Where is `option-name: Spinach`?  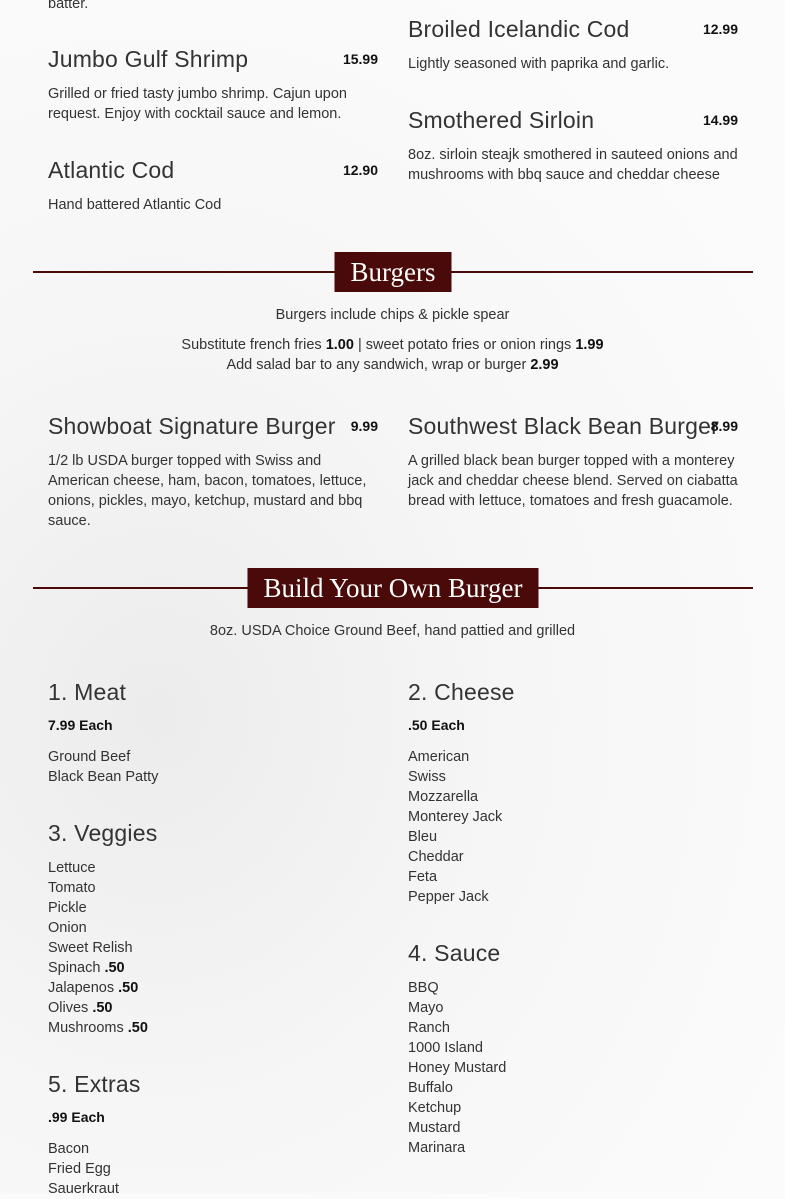
option-name: Spinach is located at coordinates (74, 968).